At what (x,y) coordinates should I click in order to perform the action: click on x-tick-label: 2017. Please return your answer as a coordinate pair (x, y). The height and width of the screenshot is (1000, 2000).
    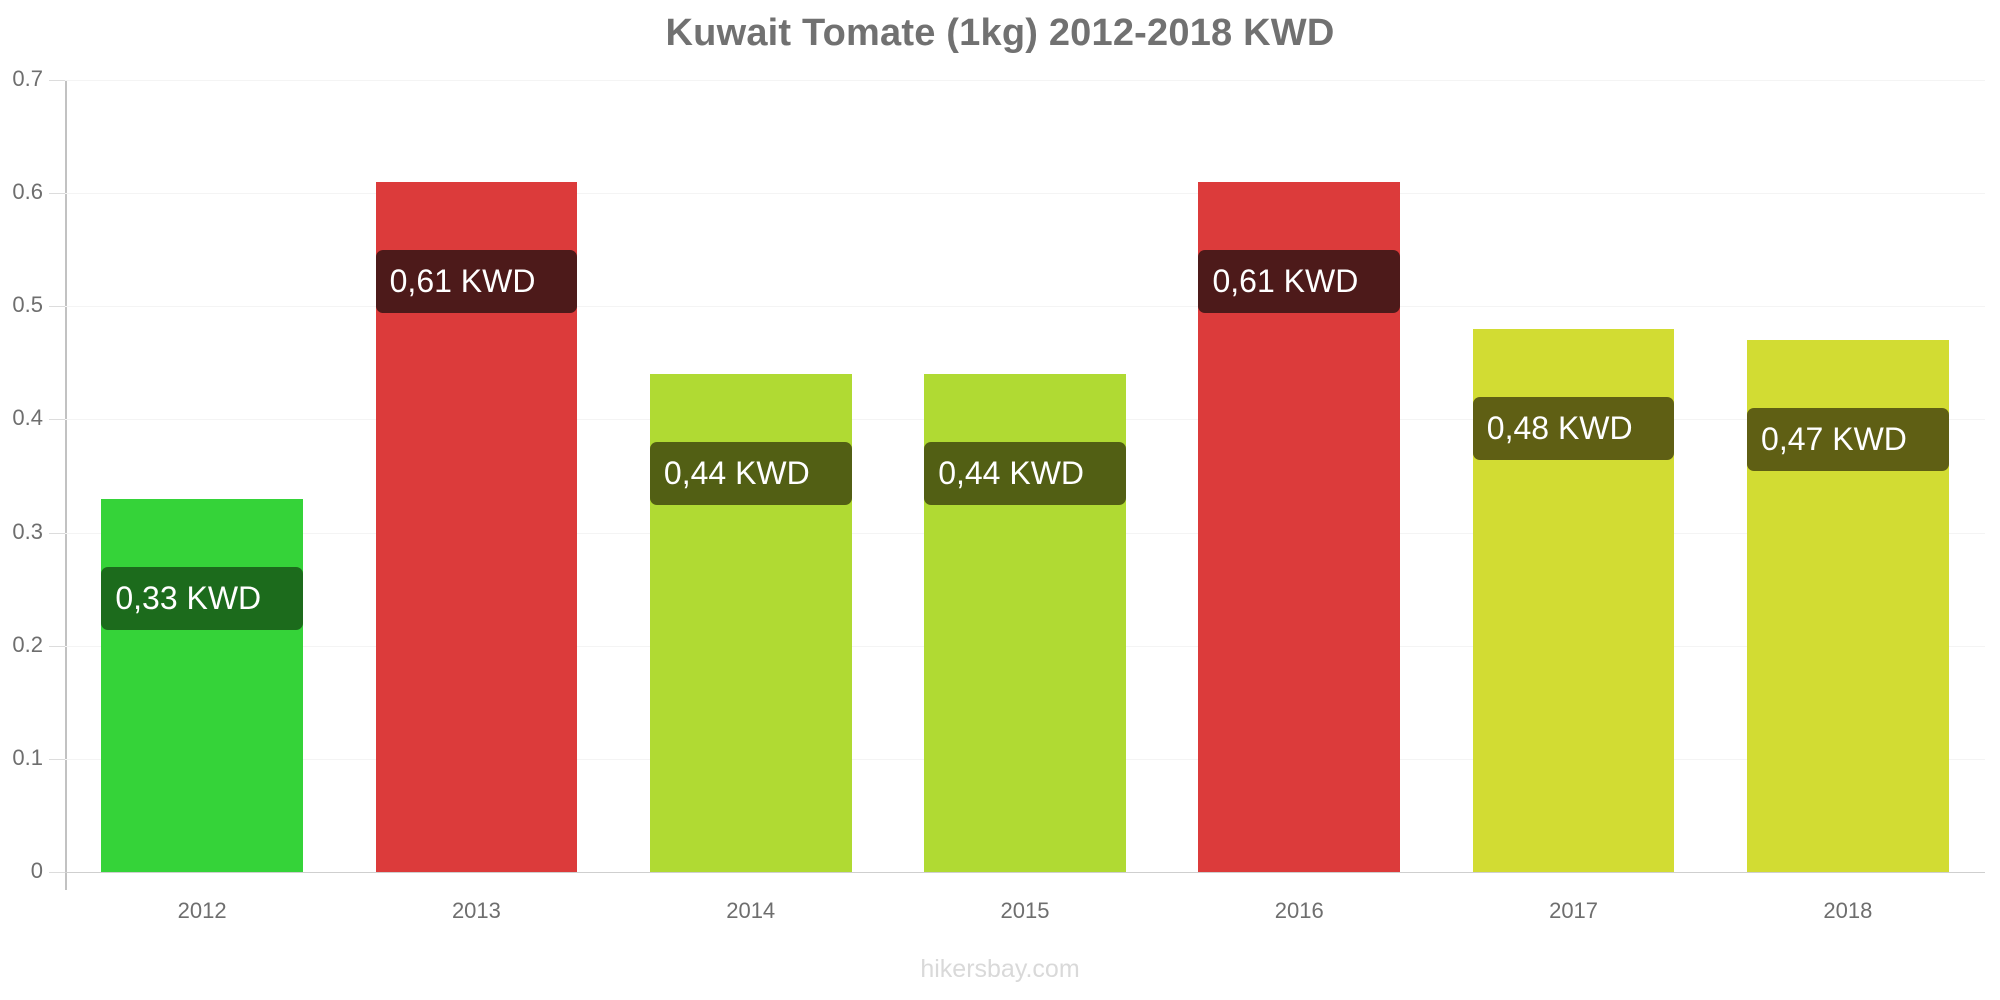
    Looking at the image, I should click on (1574, 910).